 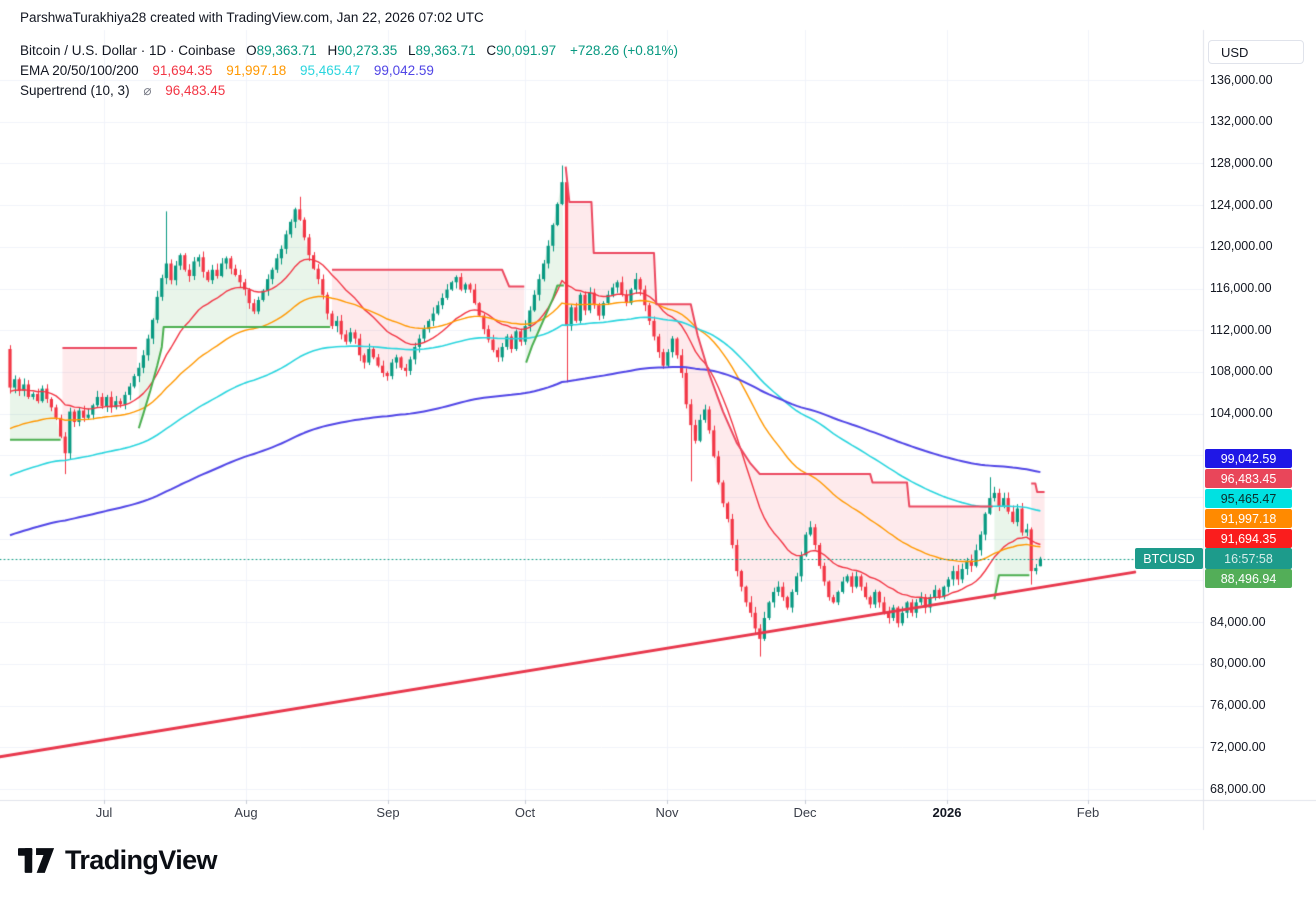 What do you see at coordinates (141, 860) in the screenshot?
I see `tradingview-wordmark: TradingView` at bounding box center [141, 860].